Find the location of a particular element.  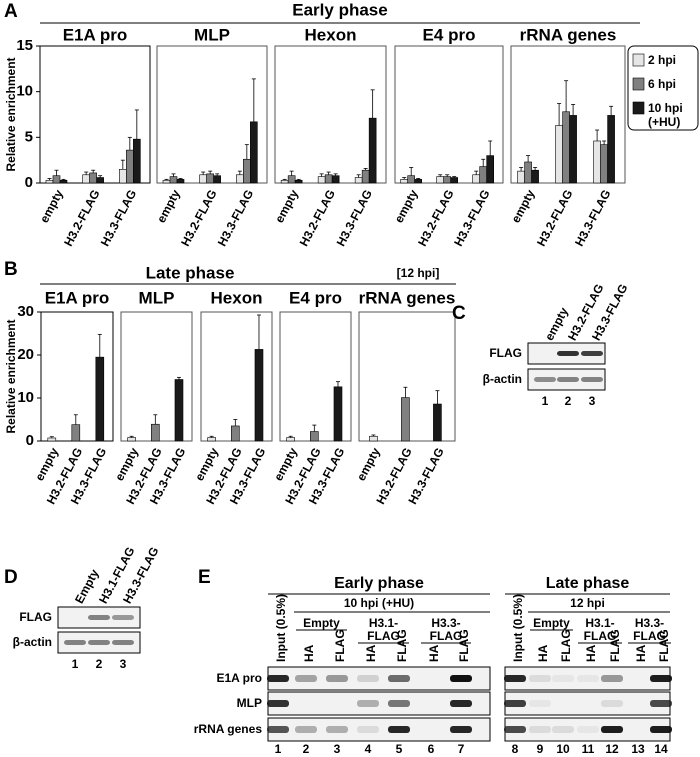

y-tick-label: 10 is located at coordinates (25, 397).